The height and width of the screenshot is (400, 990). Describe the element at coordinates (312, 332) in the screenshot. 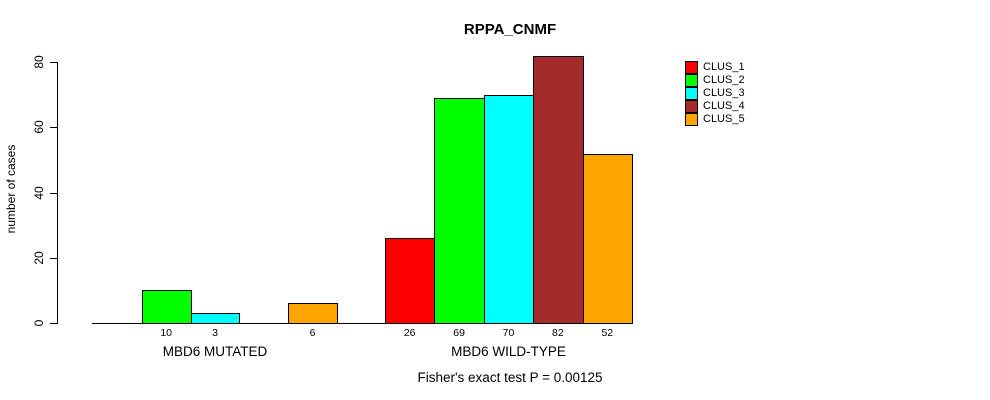

I see `bar-value-label: 6` at that location.